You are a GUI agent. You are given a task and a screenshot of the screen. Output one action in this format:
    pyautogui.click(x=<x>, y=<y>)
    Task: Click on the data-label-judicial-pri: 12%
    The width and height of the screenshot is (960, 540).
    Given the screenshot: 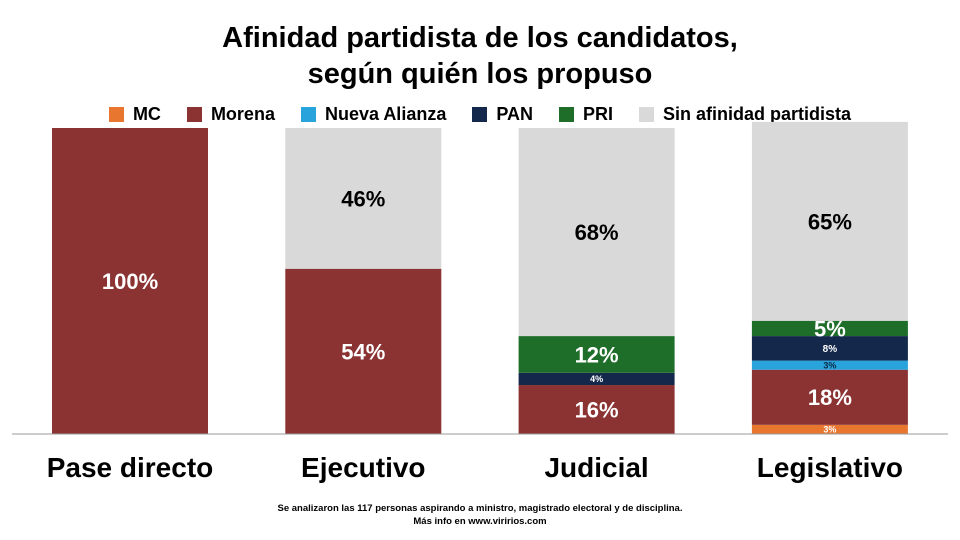 What is the action you would take?
    pyautogui.click(x=597, y=354)
    